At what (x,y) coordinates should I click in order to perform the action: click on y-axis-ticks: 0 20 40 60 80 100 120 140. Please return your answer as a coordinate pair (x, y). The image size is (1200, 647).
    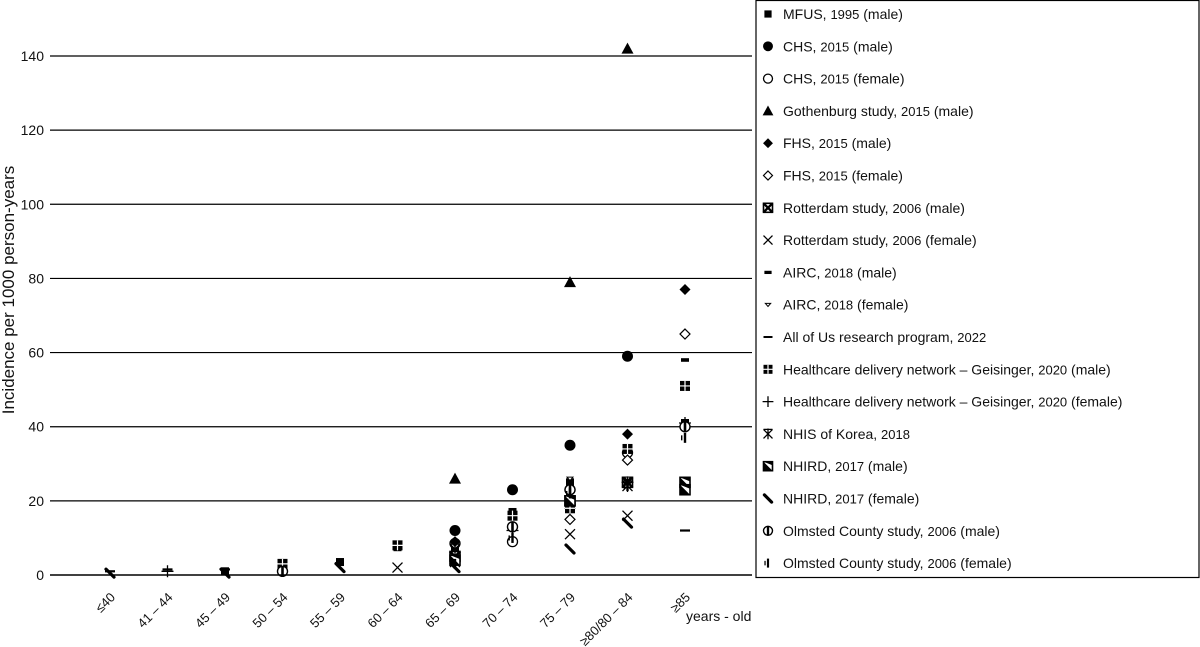
    Looking at the image, I should click on (33, 315).